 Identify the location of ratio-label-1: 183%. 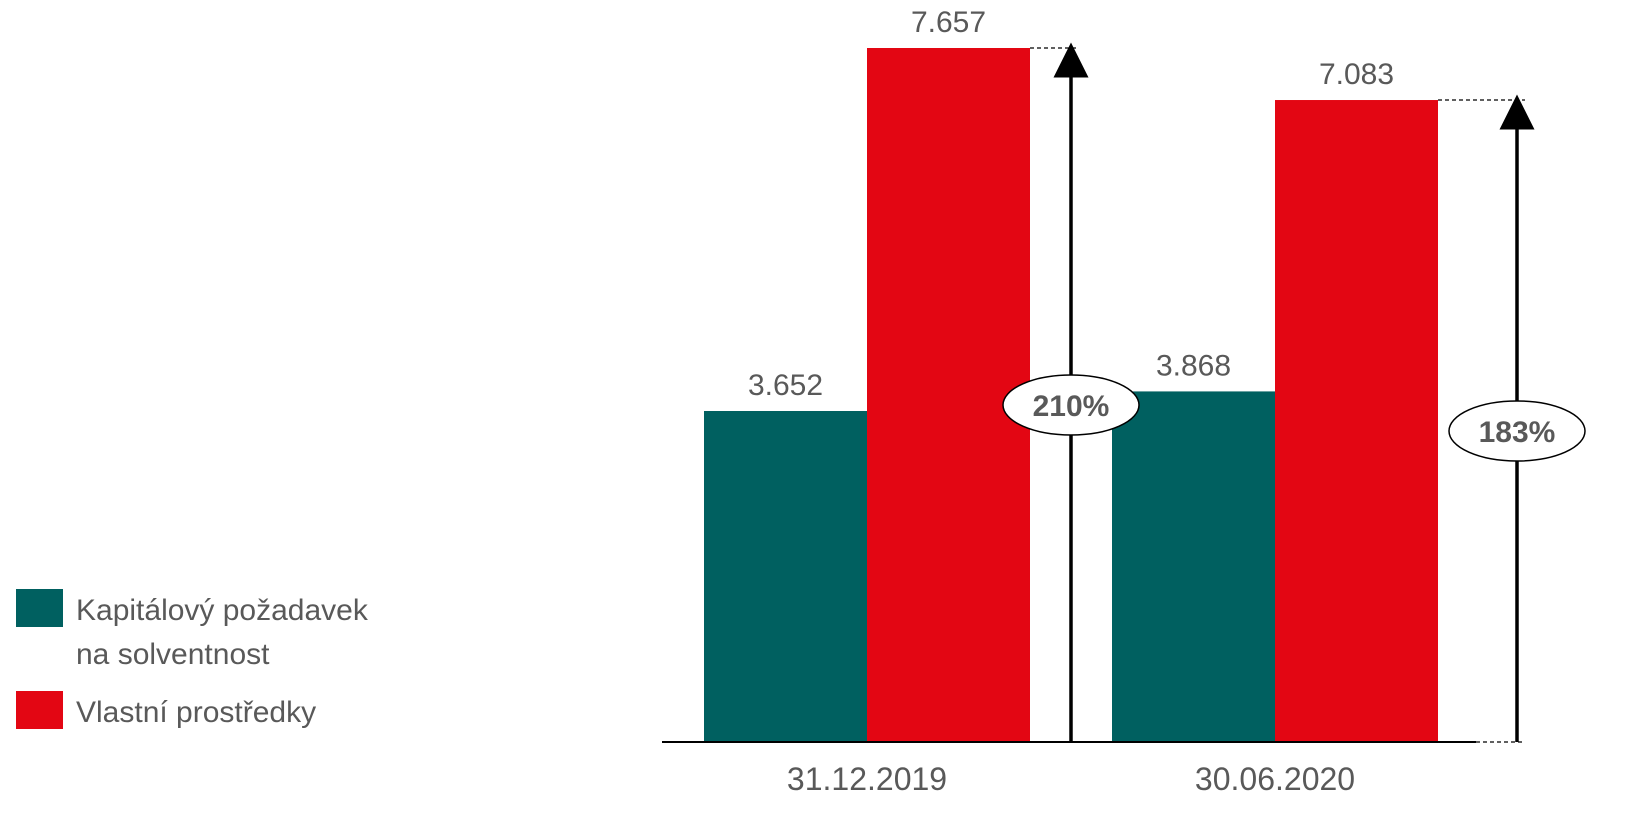
(1517, 432).